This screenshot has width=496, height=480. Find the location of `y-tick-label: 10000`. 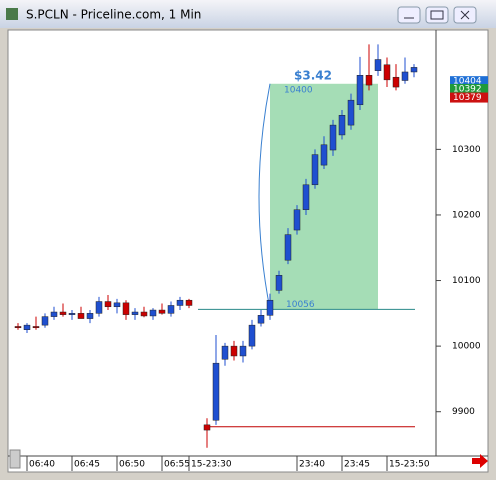

y-tick-label: 10000 is located at coordinates (466, 347).